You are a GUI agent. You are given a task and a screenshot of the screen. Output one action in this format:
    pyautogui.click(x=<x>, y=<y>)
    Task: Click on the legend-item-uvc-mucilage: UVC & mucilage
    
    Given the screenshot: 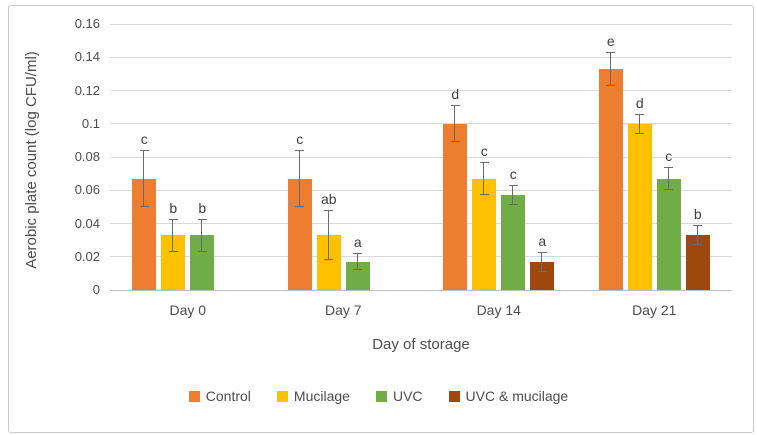 What is the action you would take?
    pyautogui.click(x=508, y=396)
    